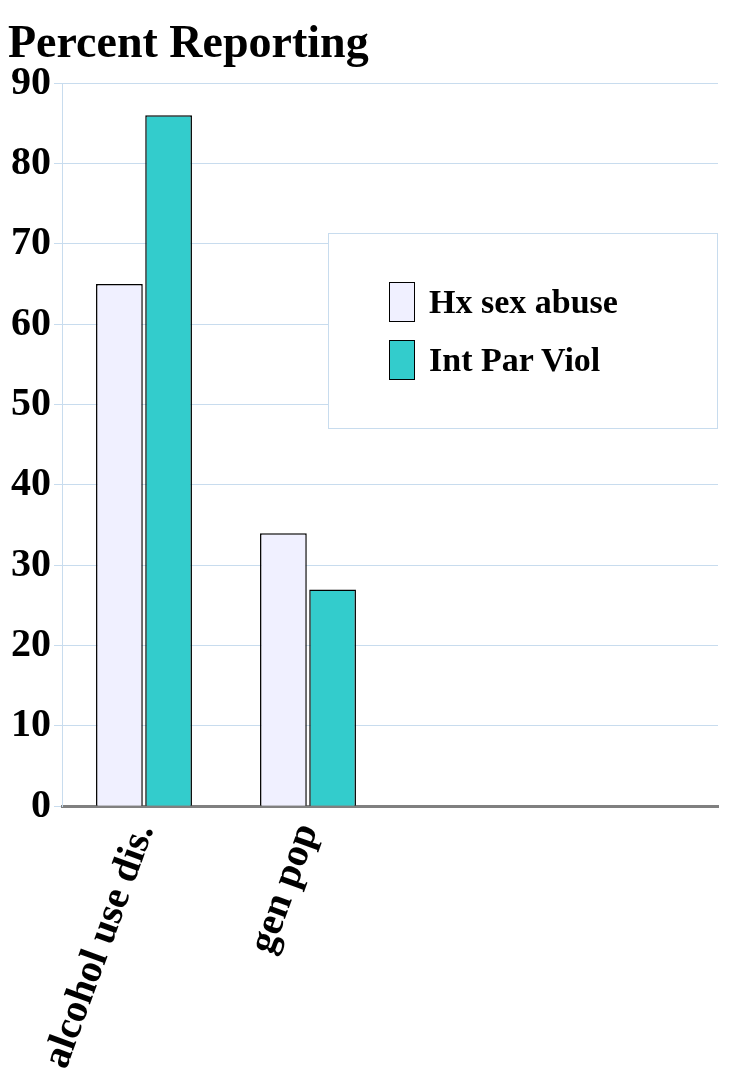  Describe the element at coordinates (31, 482) in the screenshot. I see `y-tick-label: 40` at that location.